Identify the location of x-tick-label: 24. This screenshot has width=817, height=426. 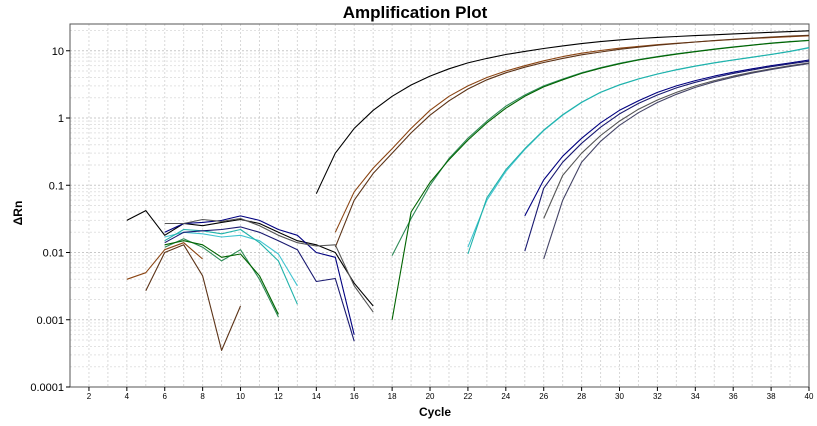
(505, 396).